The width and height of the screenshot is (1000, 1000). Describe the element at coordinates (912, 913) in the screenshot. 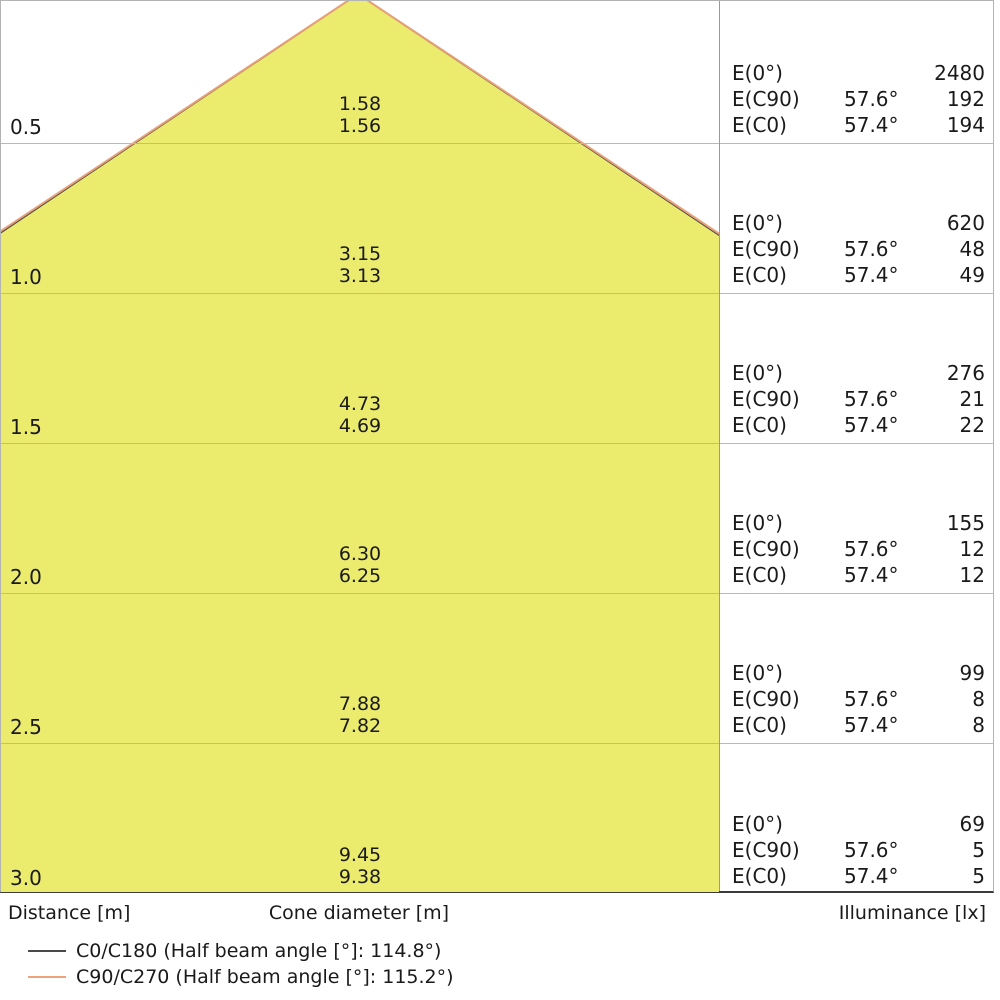

I see `illuminance-axis-label: Illuminance [lx]` at that location.